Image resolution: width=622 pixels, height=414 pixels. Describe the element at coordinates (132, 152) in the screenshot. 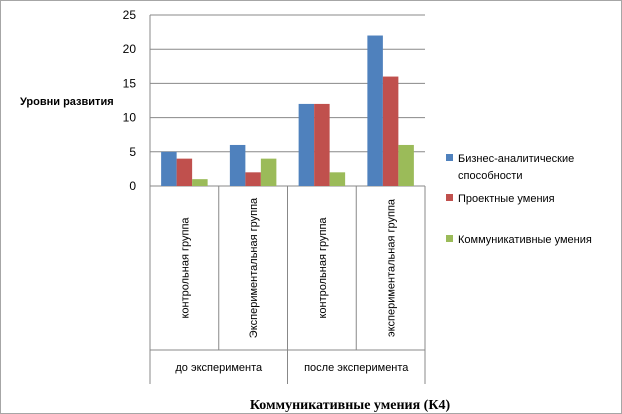

I see `y-tick-label: 5` at that location.